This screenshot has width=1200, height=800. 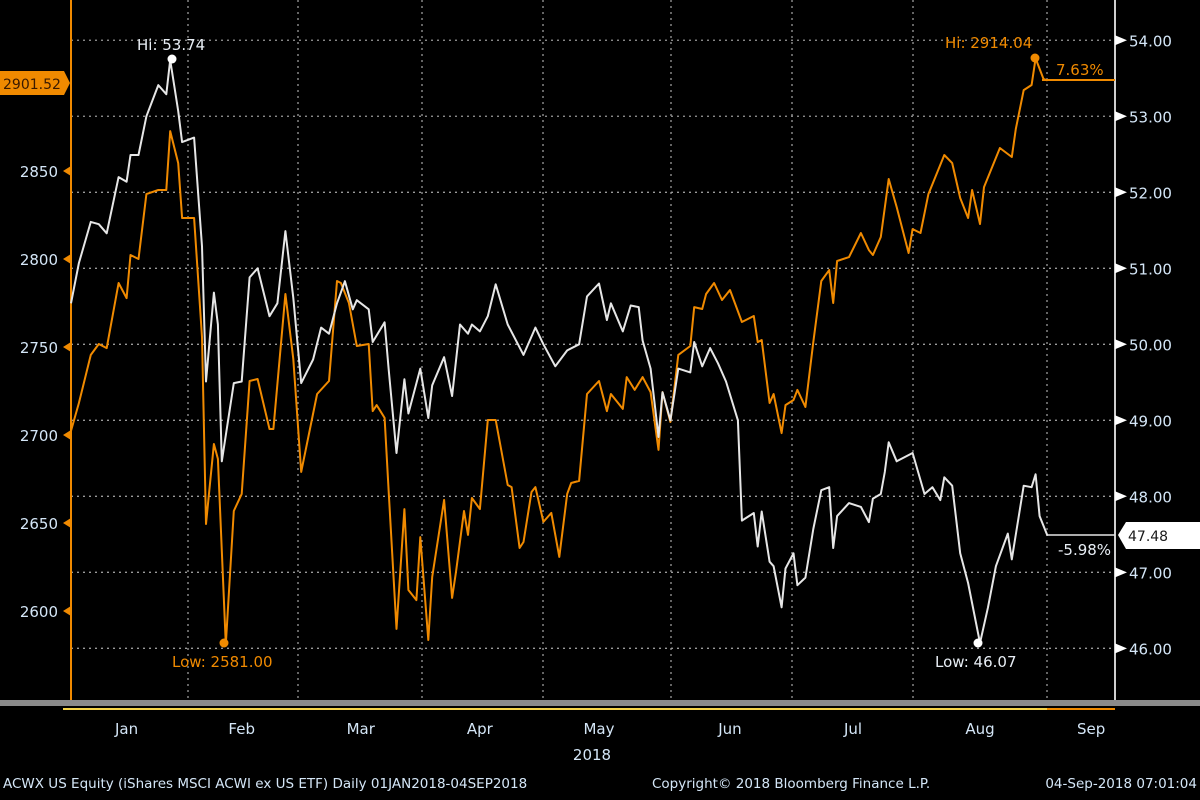 What do you see at coordinates (45, 392) in the screenshot?
I see `left-axis-ticks: 2600 2650 2700 2750 2800 2850` at bounding box center [45, 392].